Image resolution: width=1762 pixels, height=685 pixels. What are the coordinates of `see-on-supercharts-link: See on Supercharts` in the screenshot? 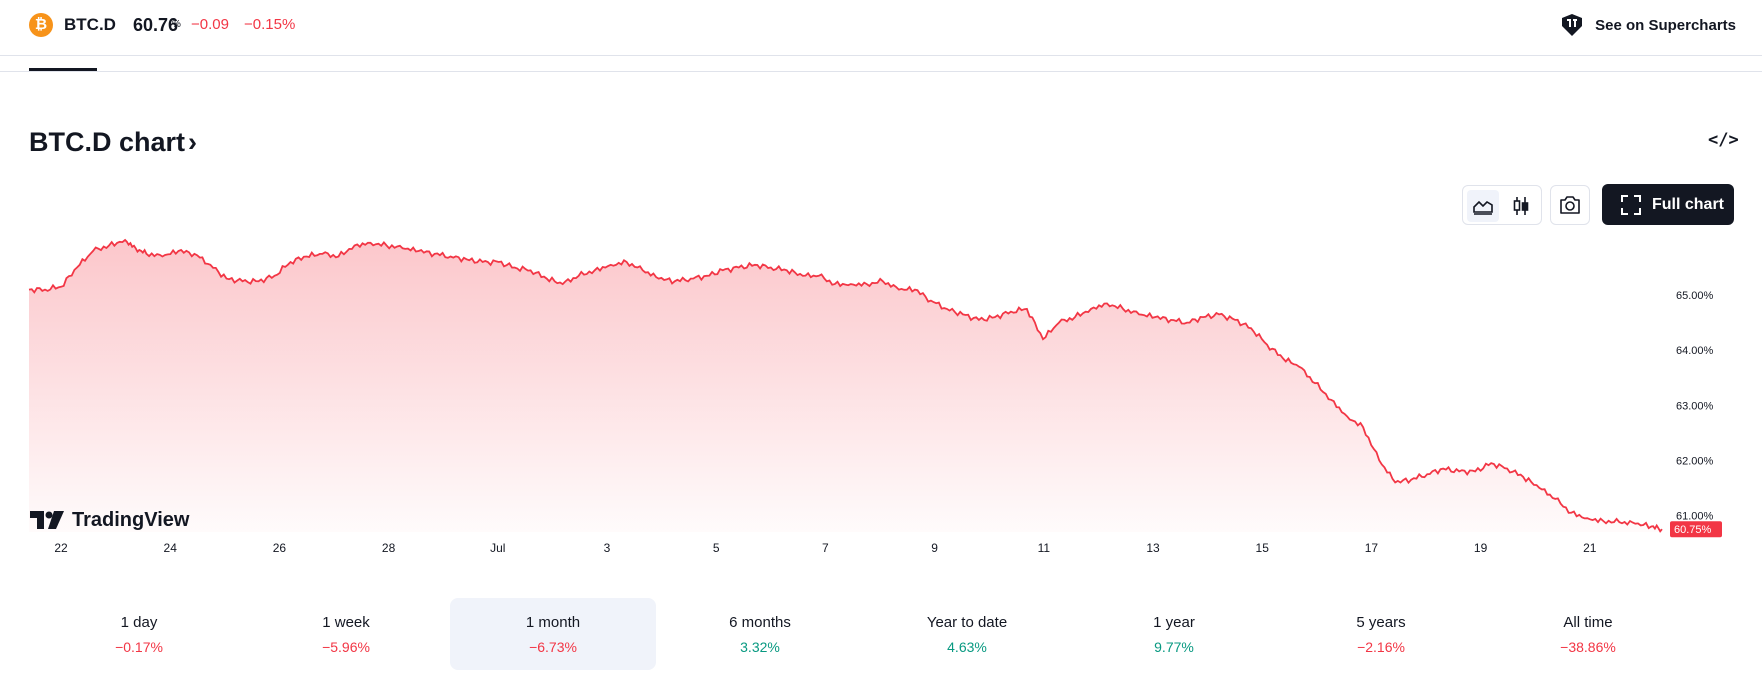 It's located at (1647, 25).